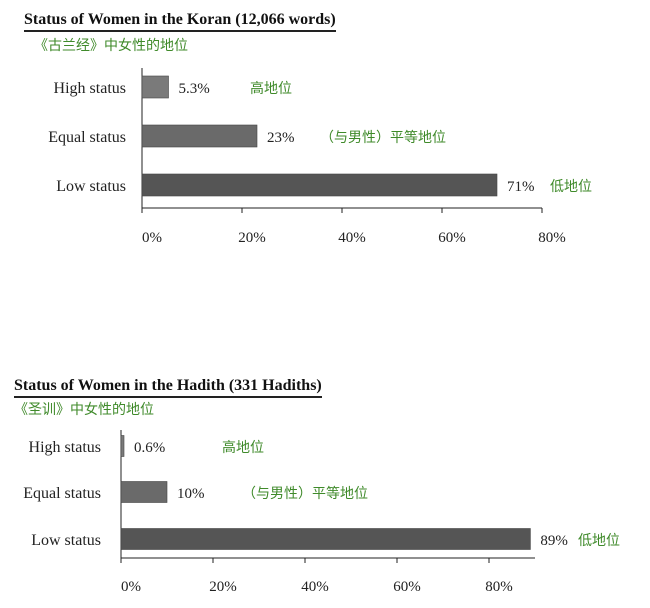 Image resolution: width=650 pixels, height=608 pixels. What do you see at coordinates (84, 410) in the screenshot?
I see `chart-subtitle: 《圣训》中女性的地位` at bounding box center [84, 410].